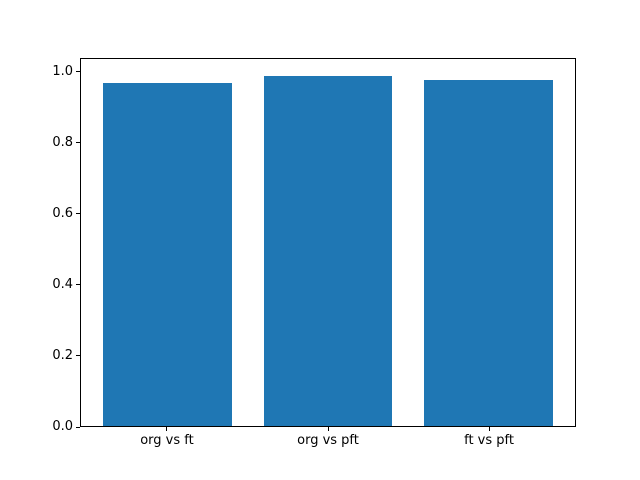  What do you see at coordinates (167, 254) in the screenshot?
I see `bar-org-vs-ft` at bounding box center [167, 254].